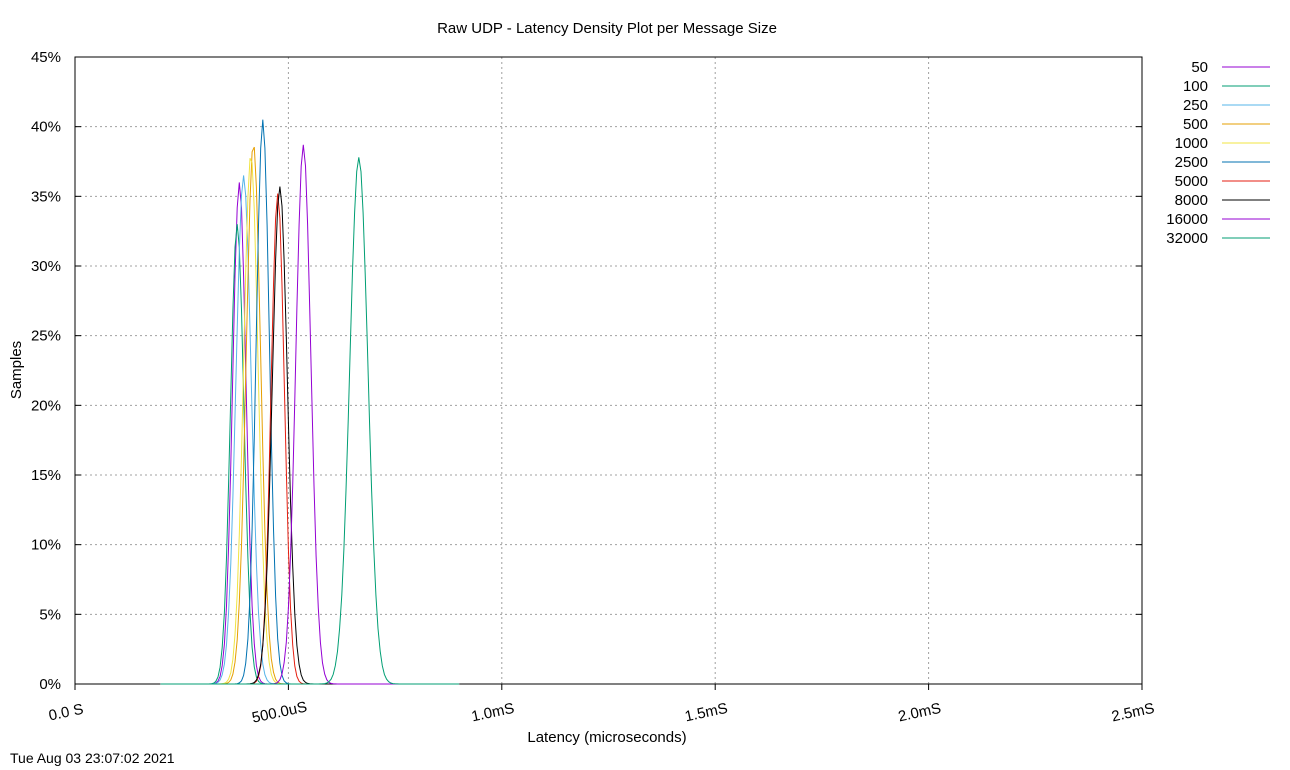 The height and width of the screenshot is (770, 1290). I want to click on legend-label: 2500, so click(1191, 162).